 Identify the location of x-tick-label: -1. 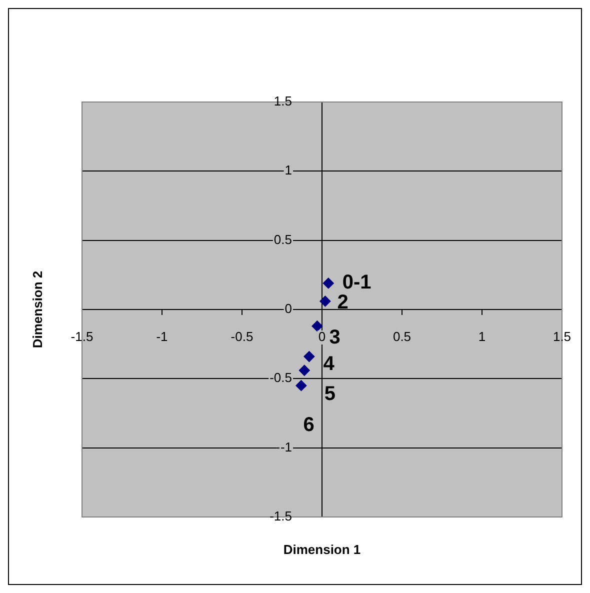
(162, 336).